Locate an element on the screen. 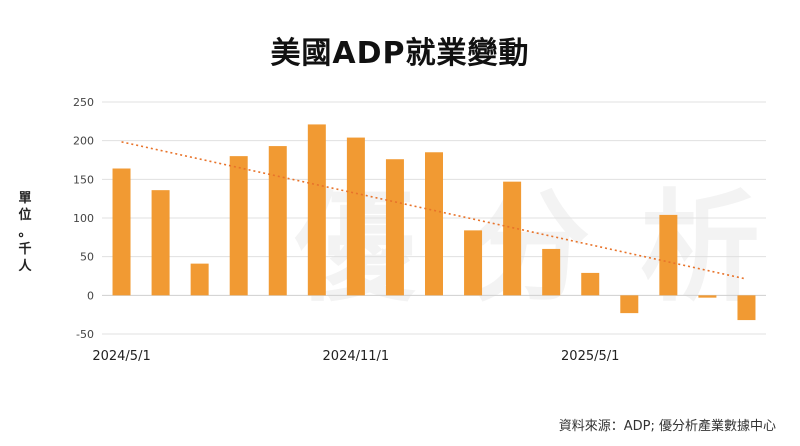 The image size is (800, 446). x-tick-label: 2025/5/1 is located at coordinates (590, 356).